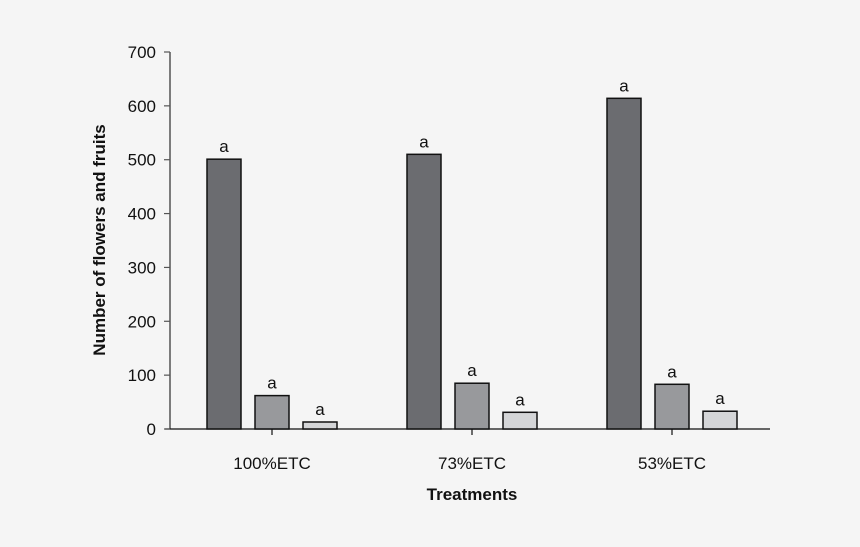 Image resolution: width=860 pixels, height=547 pixels. What do you see at coordinates (99, 239) in the screenshot?
I see `y-axis-label: Number of flowers and fruits` at bounding box center [99, 239].